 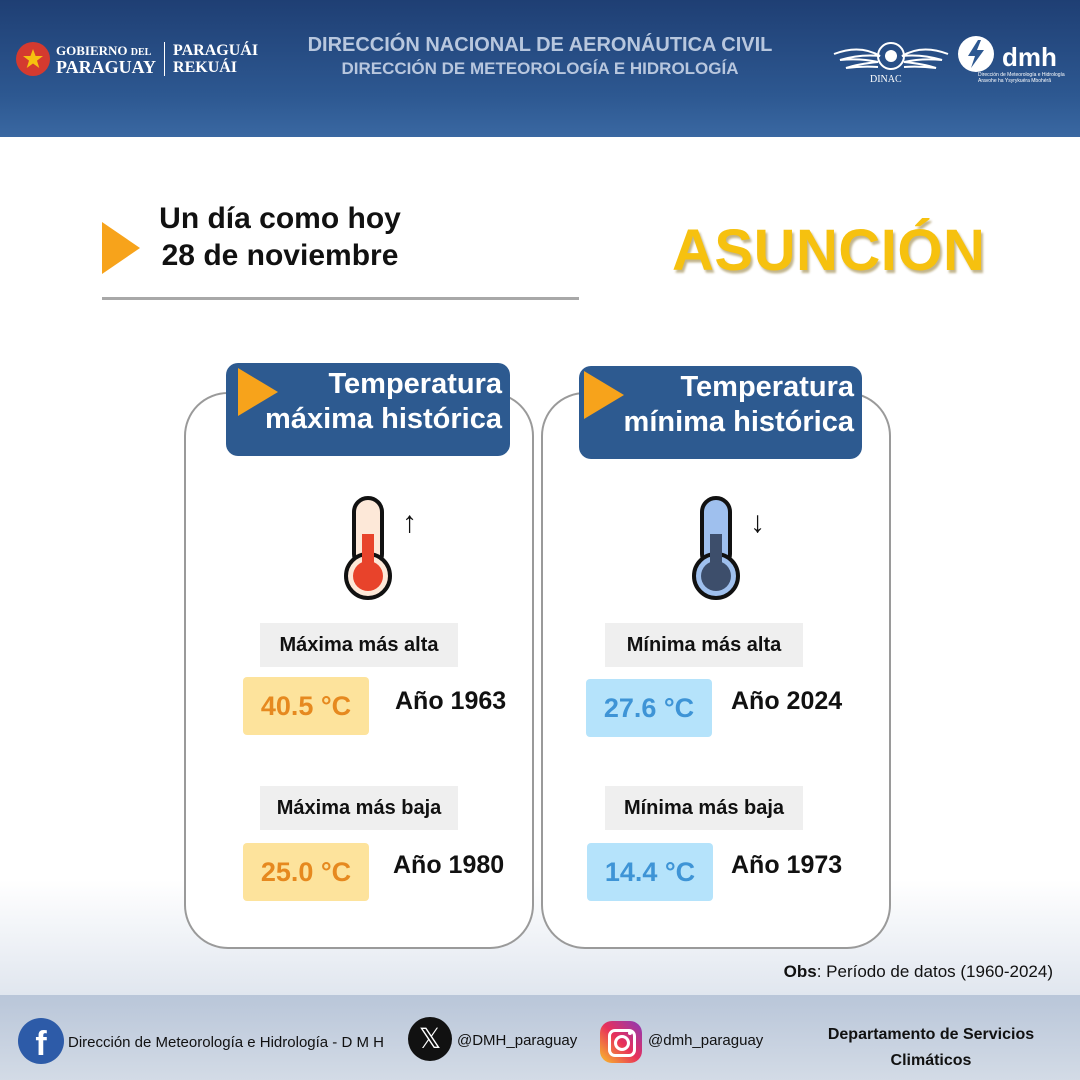 I want to click on dmh-logo: dmh, so click(x=1006, y=56).